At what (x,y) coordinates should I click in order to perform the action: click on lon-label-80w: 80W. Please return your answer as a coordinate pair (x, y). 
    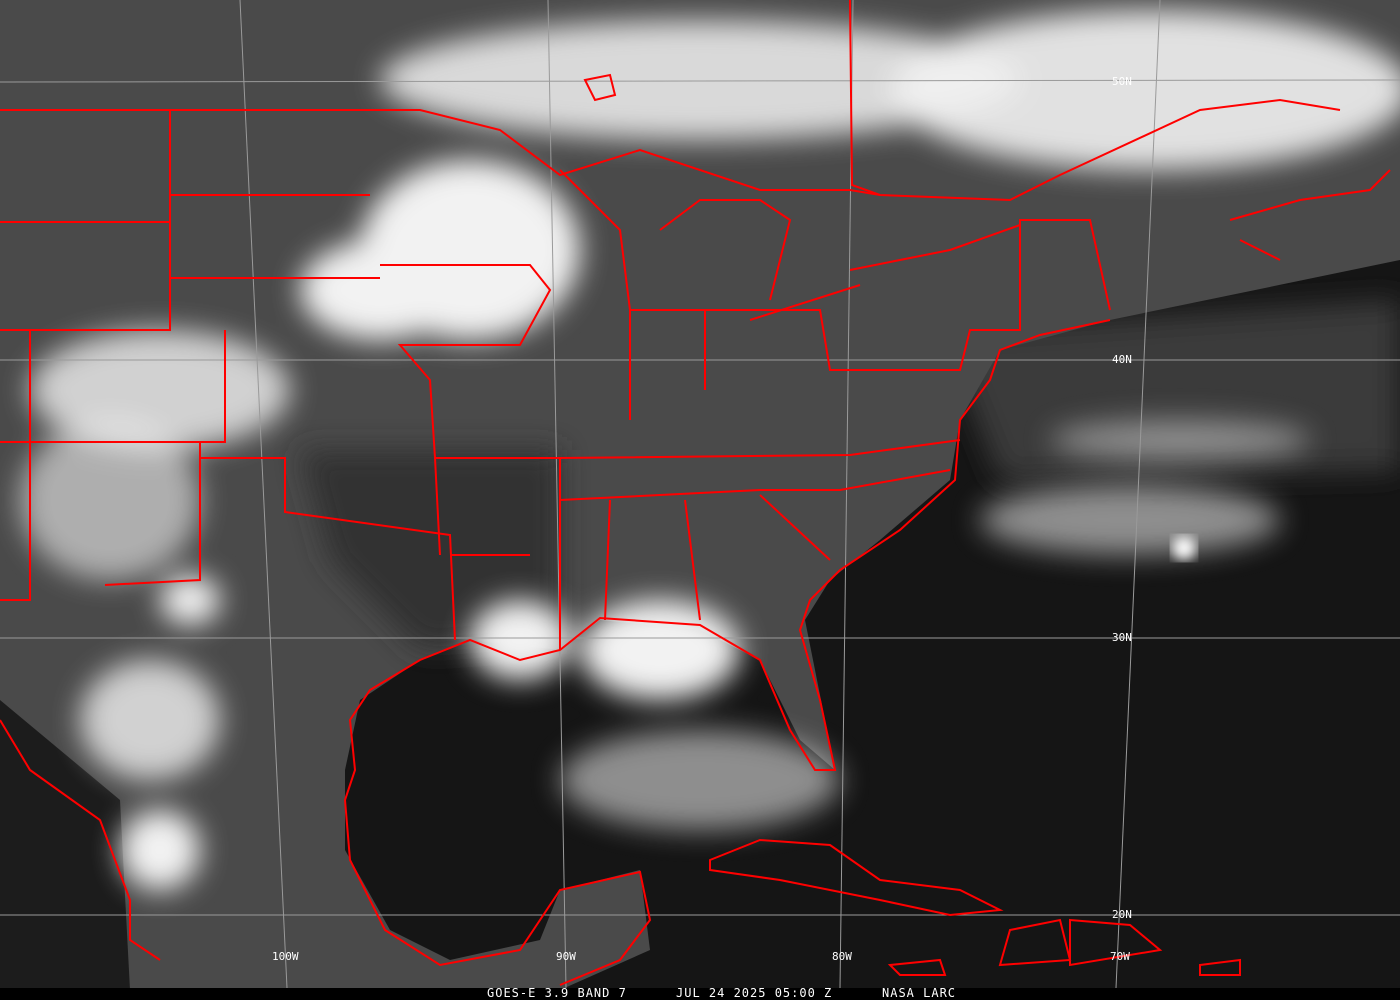
    Looking at the image, I should click on (842, 956).